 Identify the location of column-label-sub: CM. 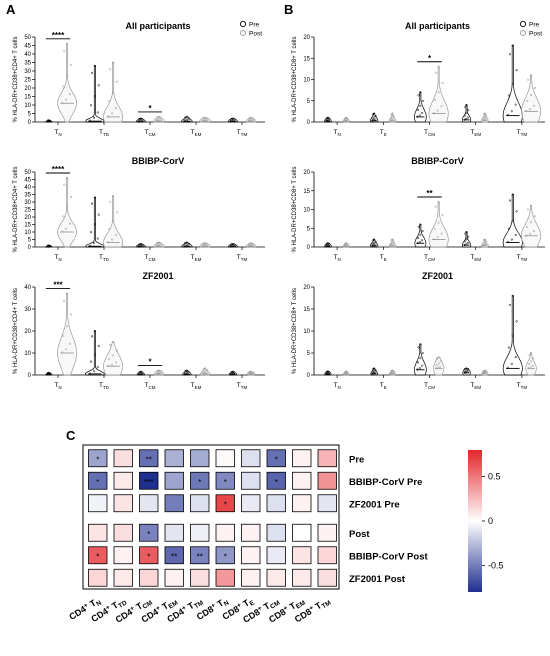
(148, 604).